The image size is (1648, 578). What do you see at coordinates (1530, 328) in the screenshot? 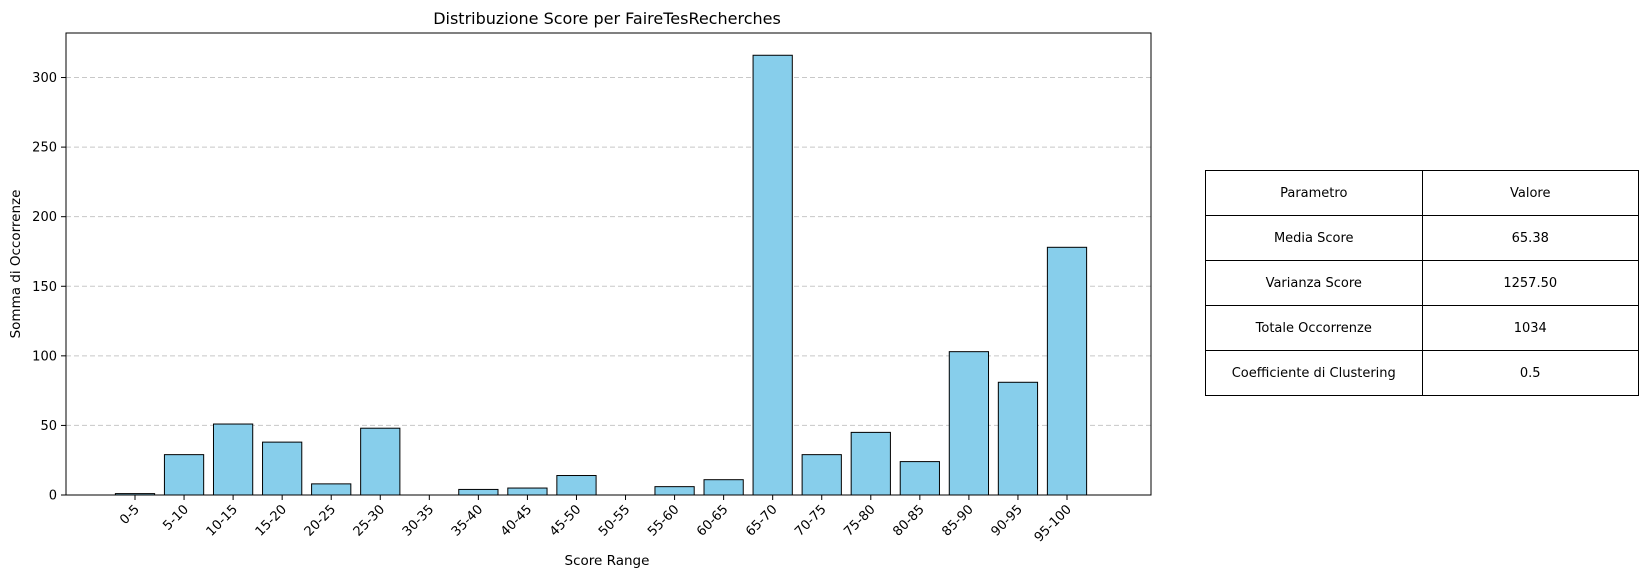
I see `table-cell-value: 1034` at bounding box center [1530, 328].